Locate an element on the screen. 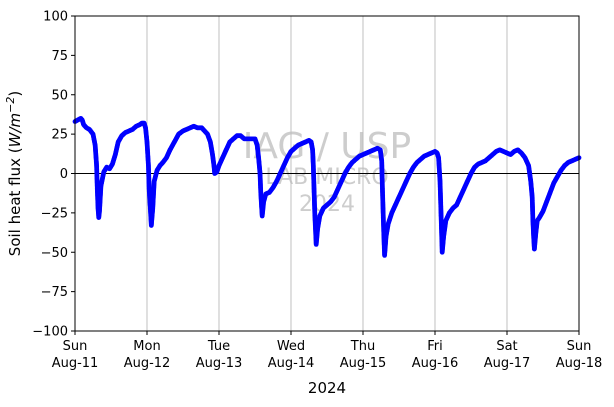  y-axis-label: Soil heat flux (W/m−2) is located at coordinates (14, 173).